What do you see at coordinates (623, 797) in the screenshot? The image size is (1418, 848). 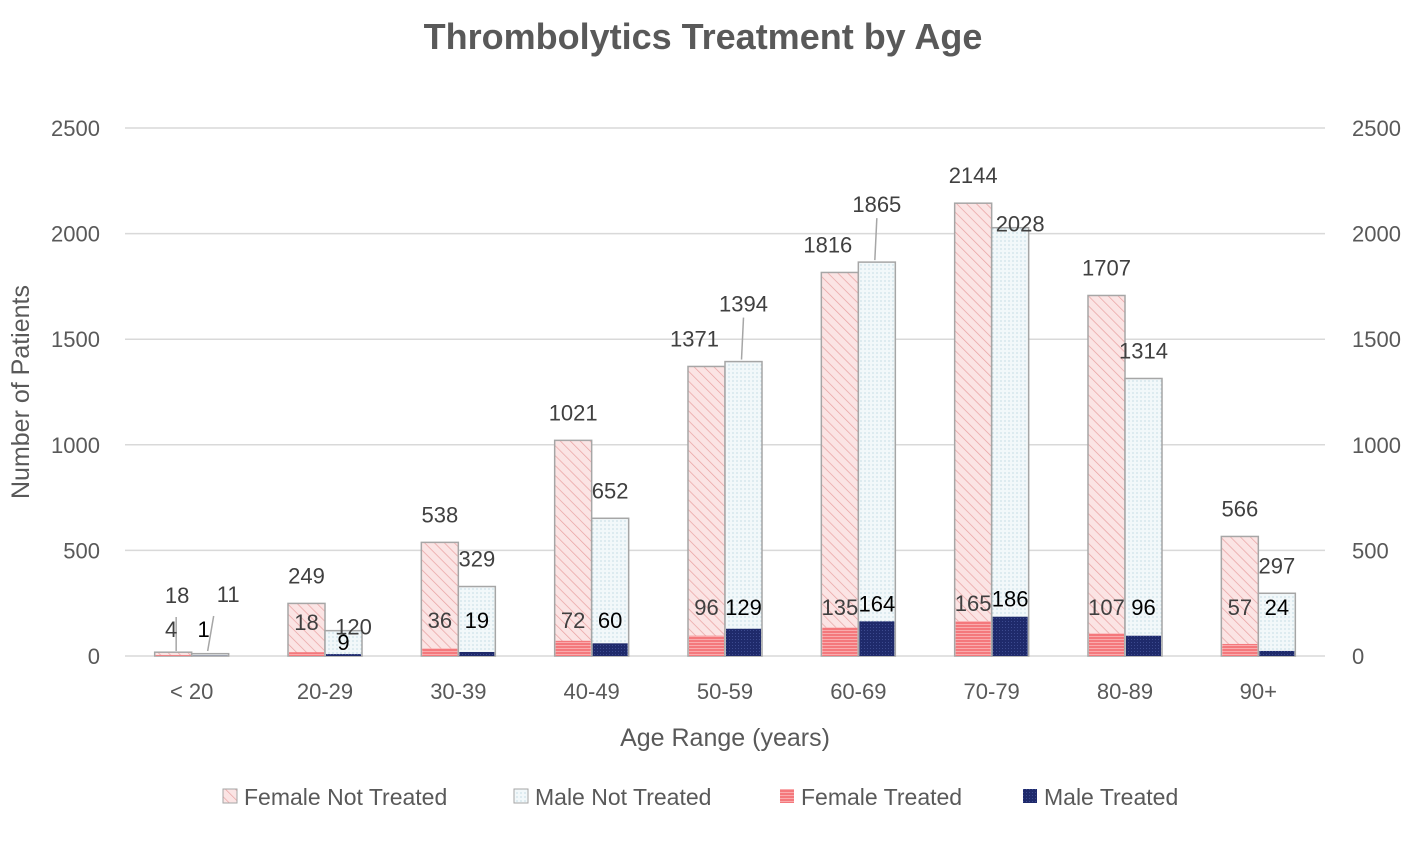 I see `legend-label: Male Not Treated` at bounding box center [623, 797].